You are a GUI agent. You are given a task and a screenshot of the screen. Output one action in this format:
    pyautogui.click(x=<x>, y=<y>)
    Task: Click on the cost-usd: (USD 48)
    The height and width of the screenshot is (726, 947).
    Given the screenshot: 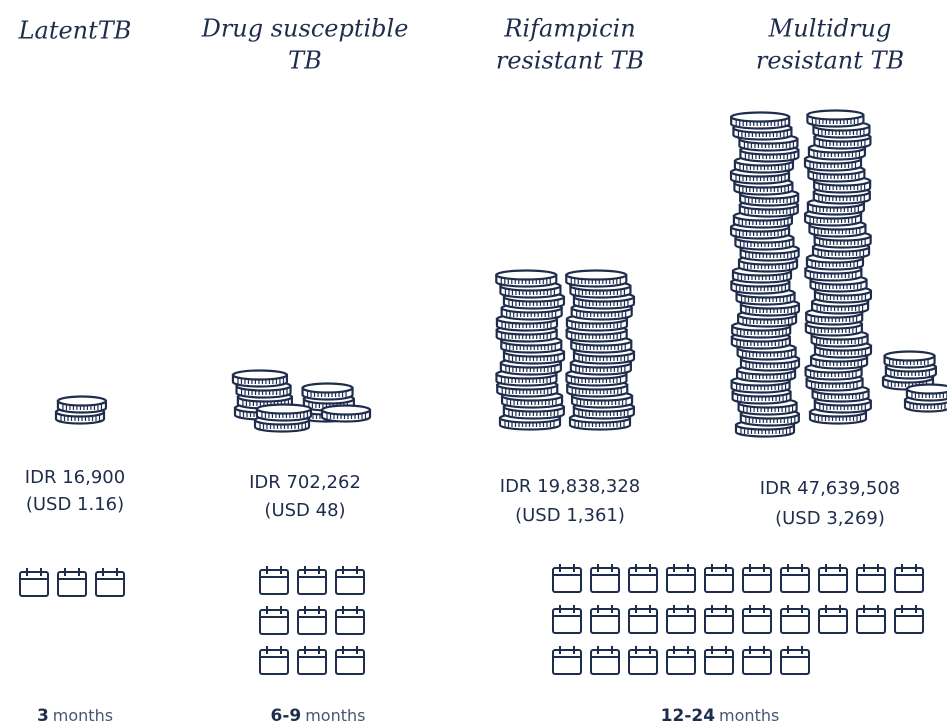 What is the action you would take?
    pyautogui.click(x=304, y=510)
    